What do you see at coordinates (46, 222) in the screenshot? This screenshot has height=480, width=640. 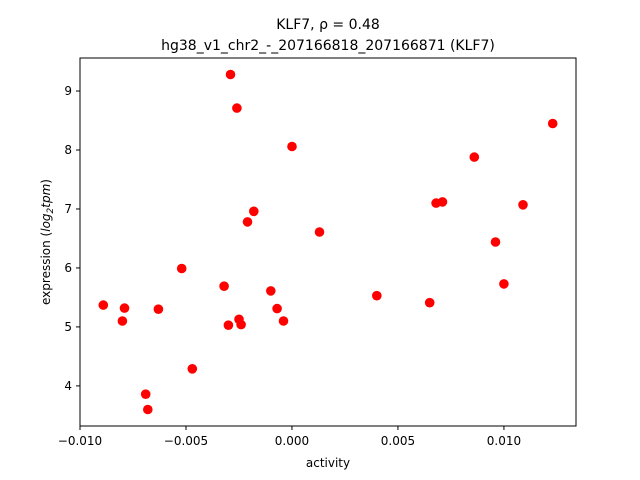 I see `y-label-log: log` at bounding box center [46, 222].